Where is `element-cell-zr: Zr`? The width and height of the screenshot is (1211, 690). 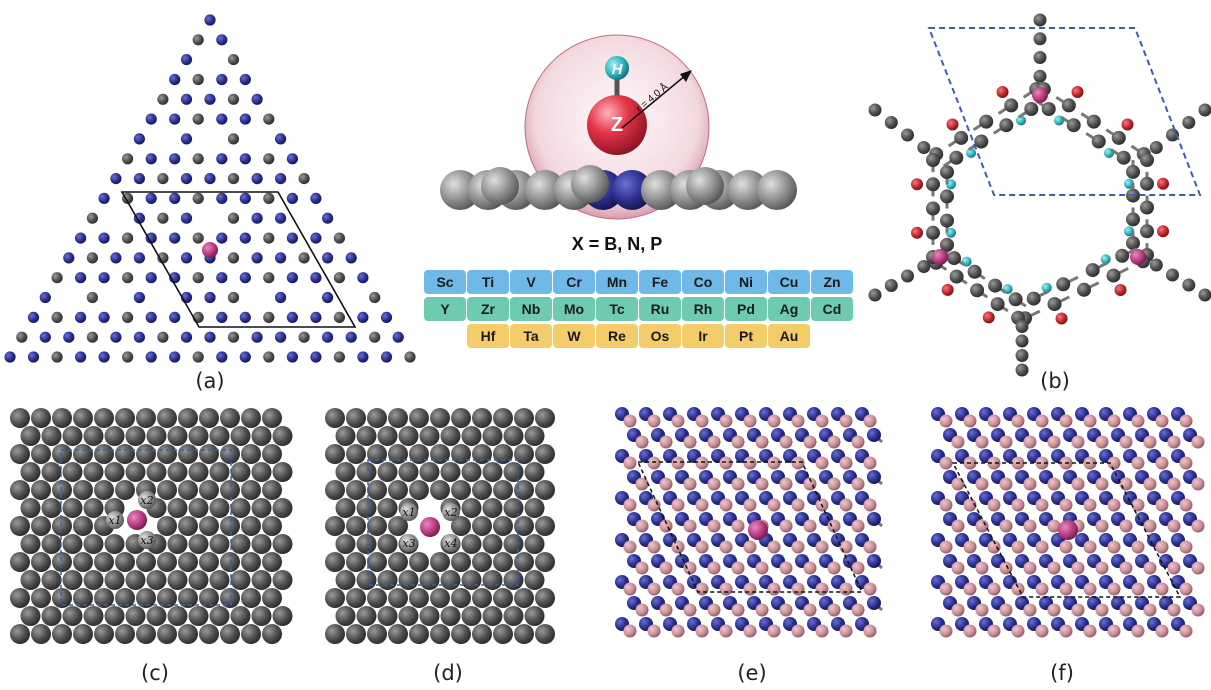 element-cell-zr: Zr is located at coordinates (488, 309).